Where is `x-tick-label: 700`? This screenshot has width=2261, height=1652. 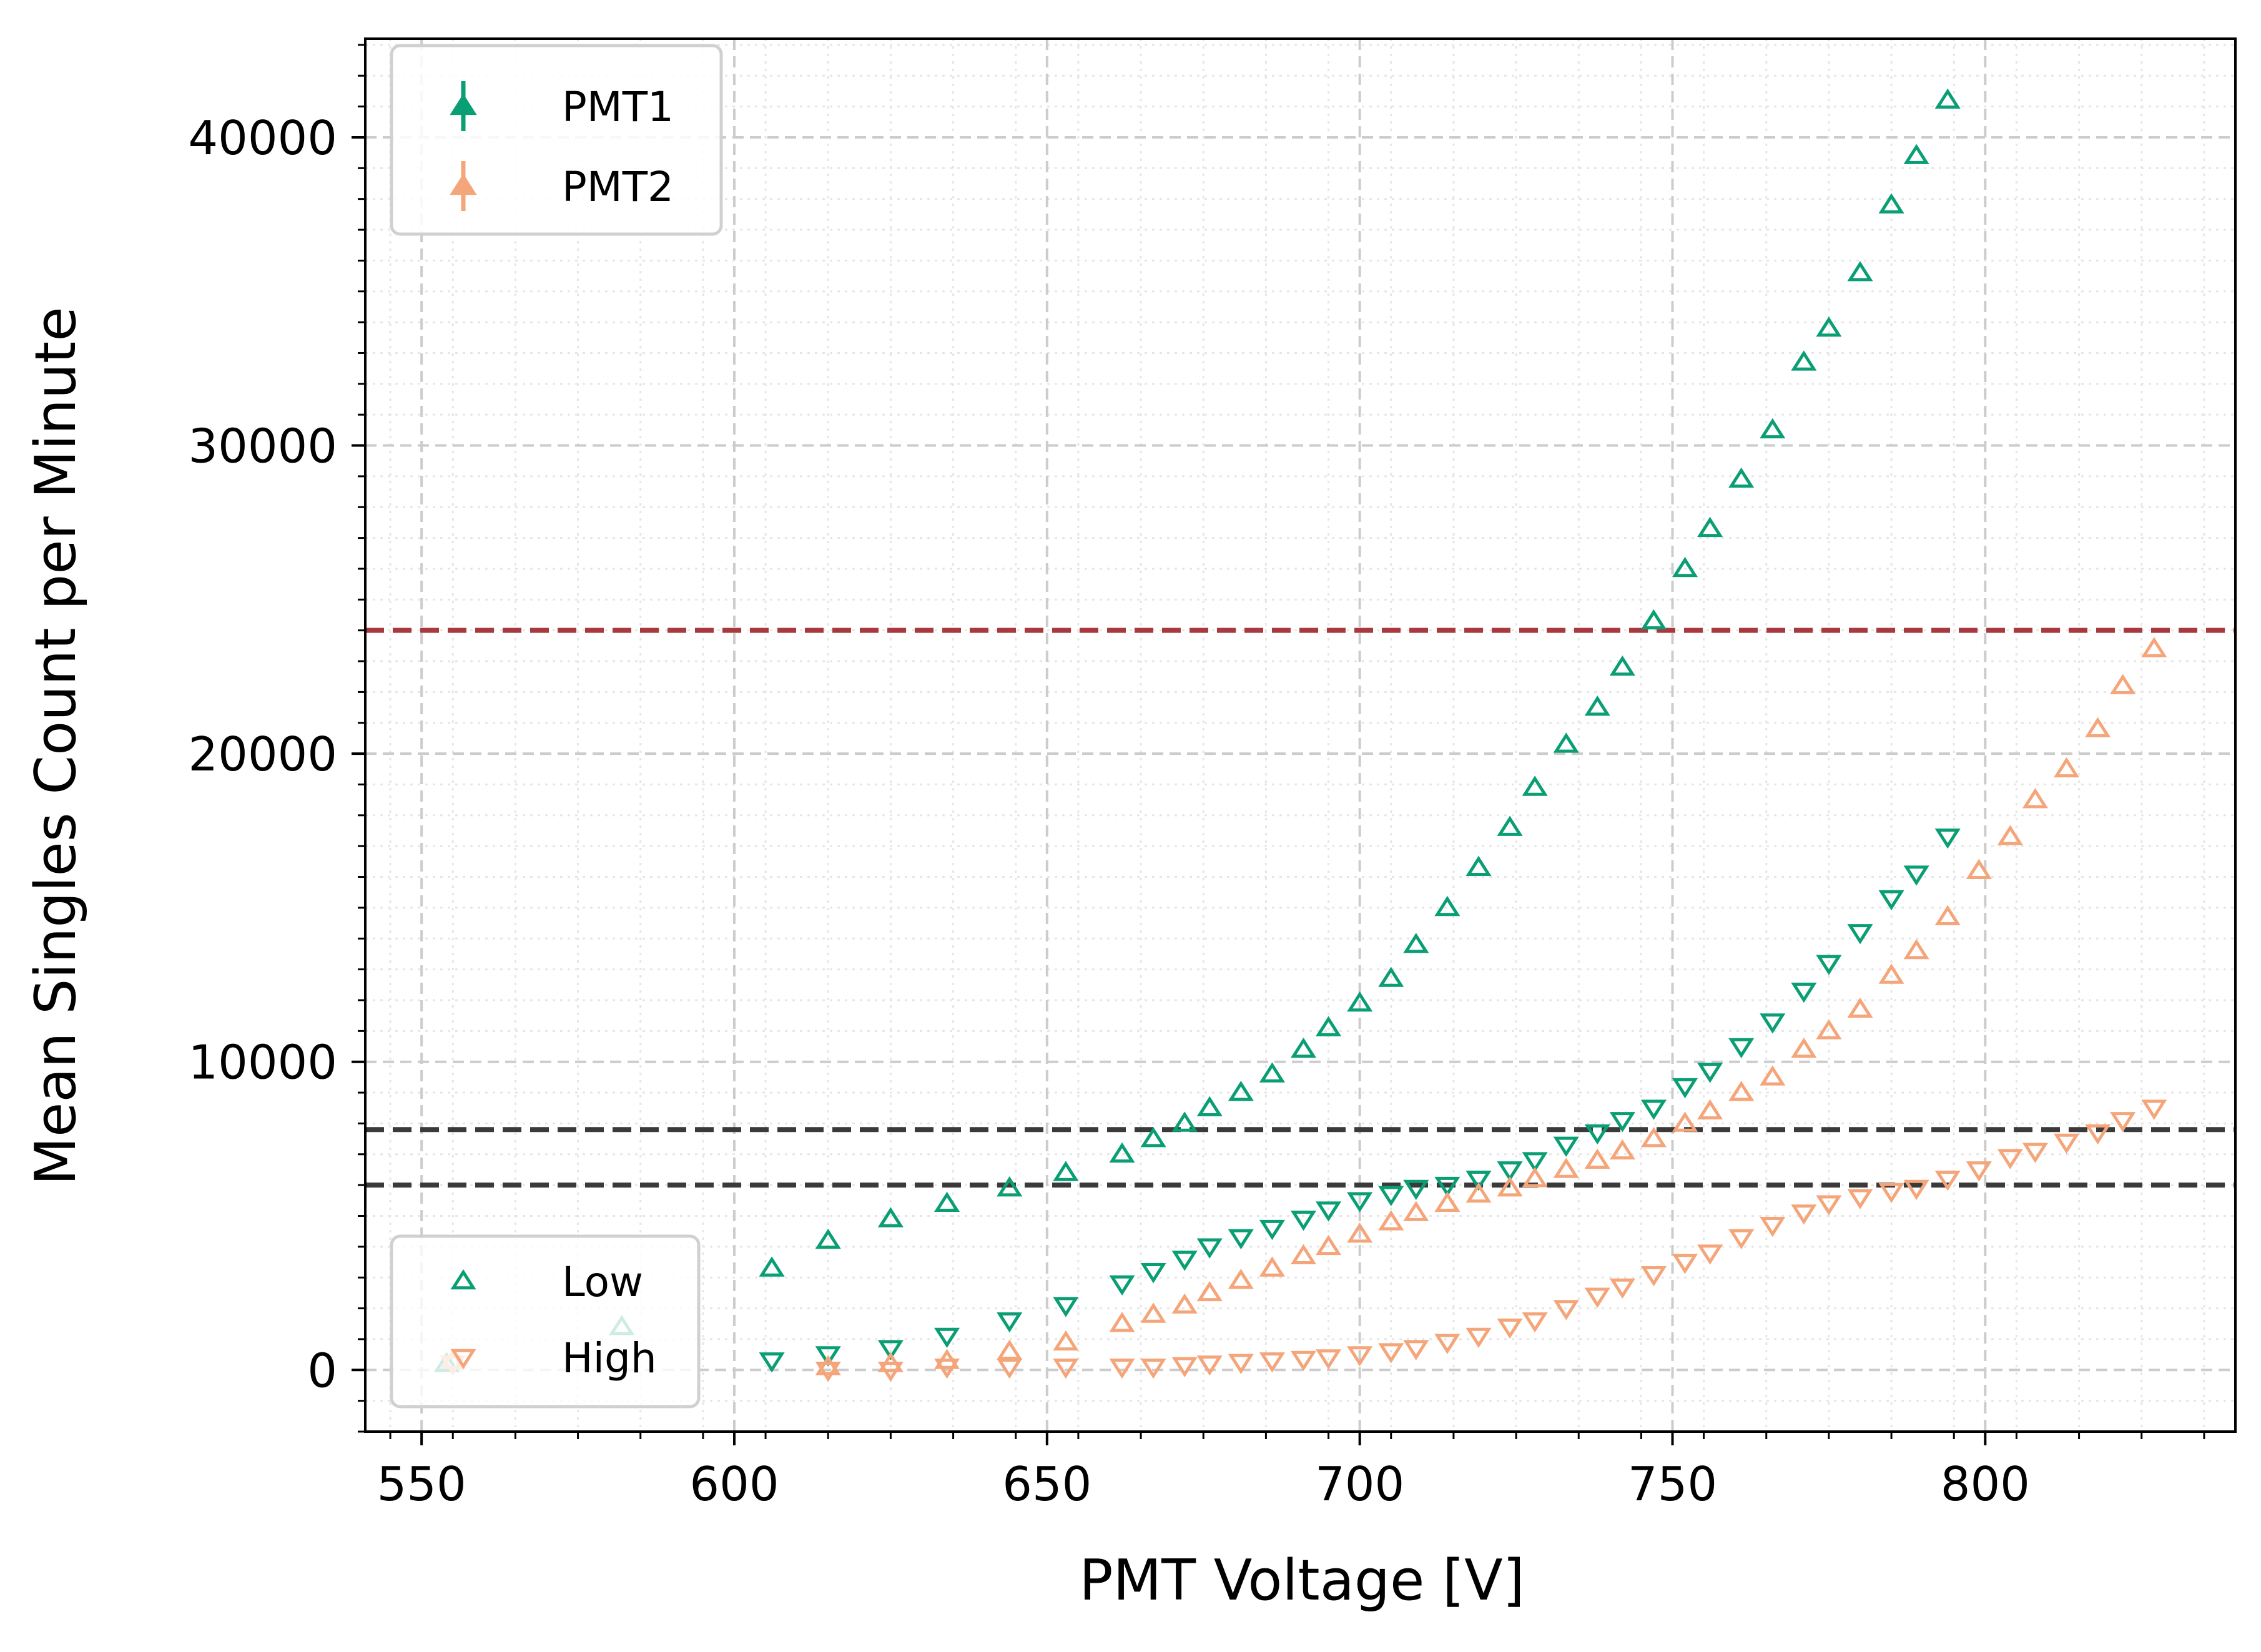
x-tick-label: 700 is located at coordinates (1359, 1484).